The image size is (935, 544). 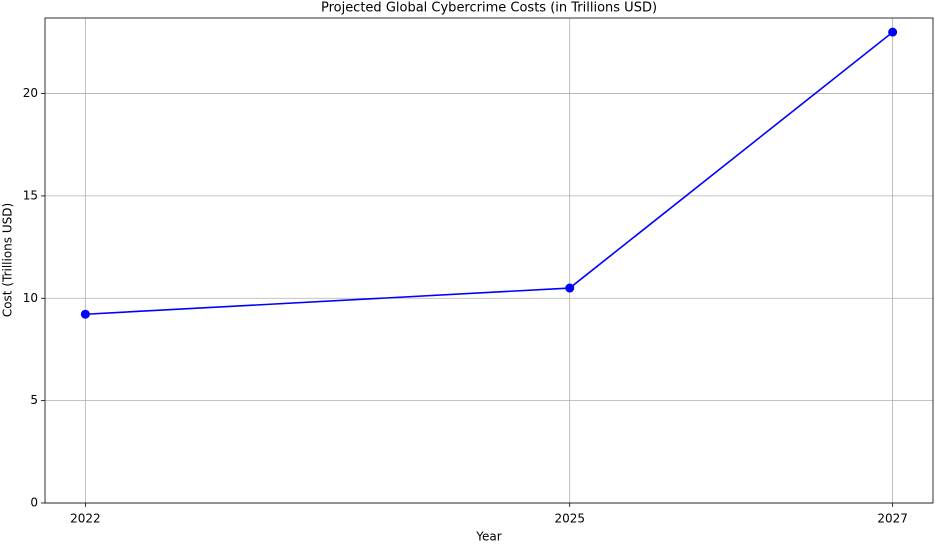 I want to click on y-tick-label: 15, so click(x=30, y=195).